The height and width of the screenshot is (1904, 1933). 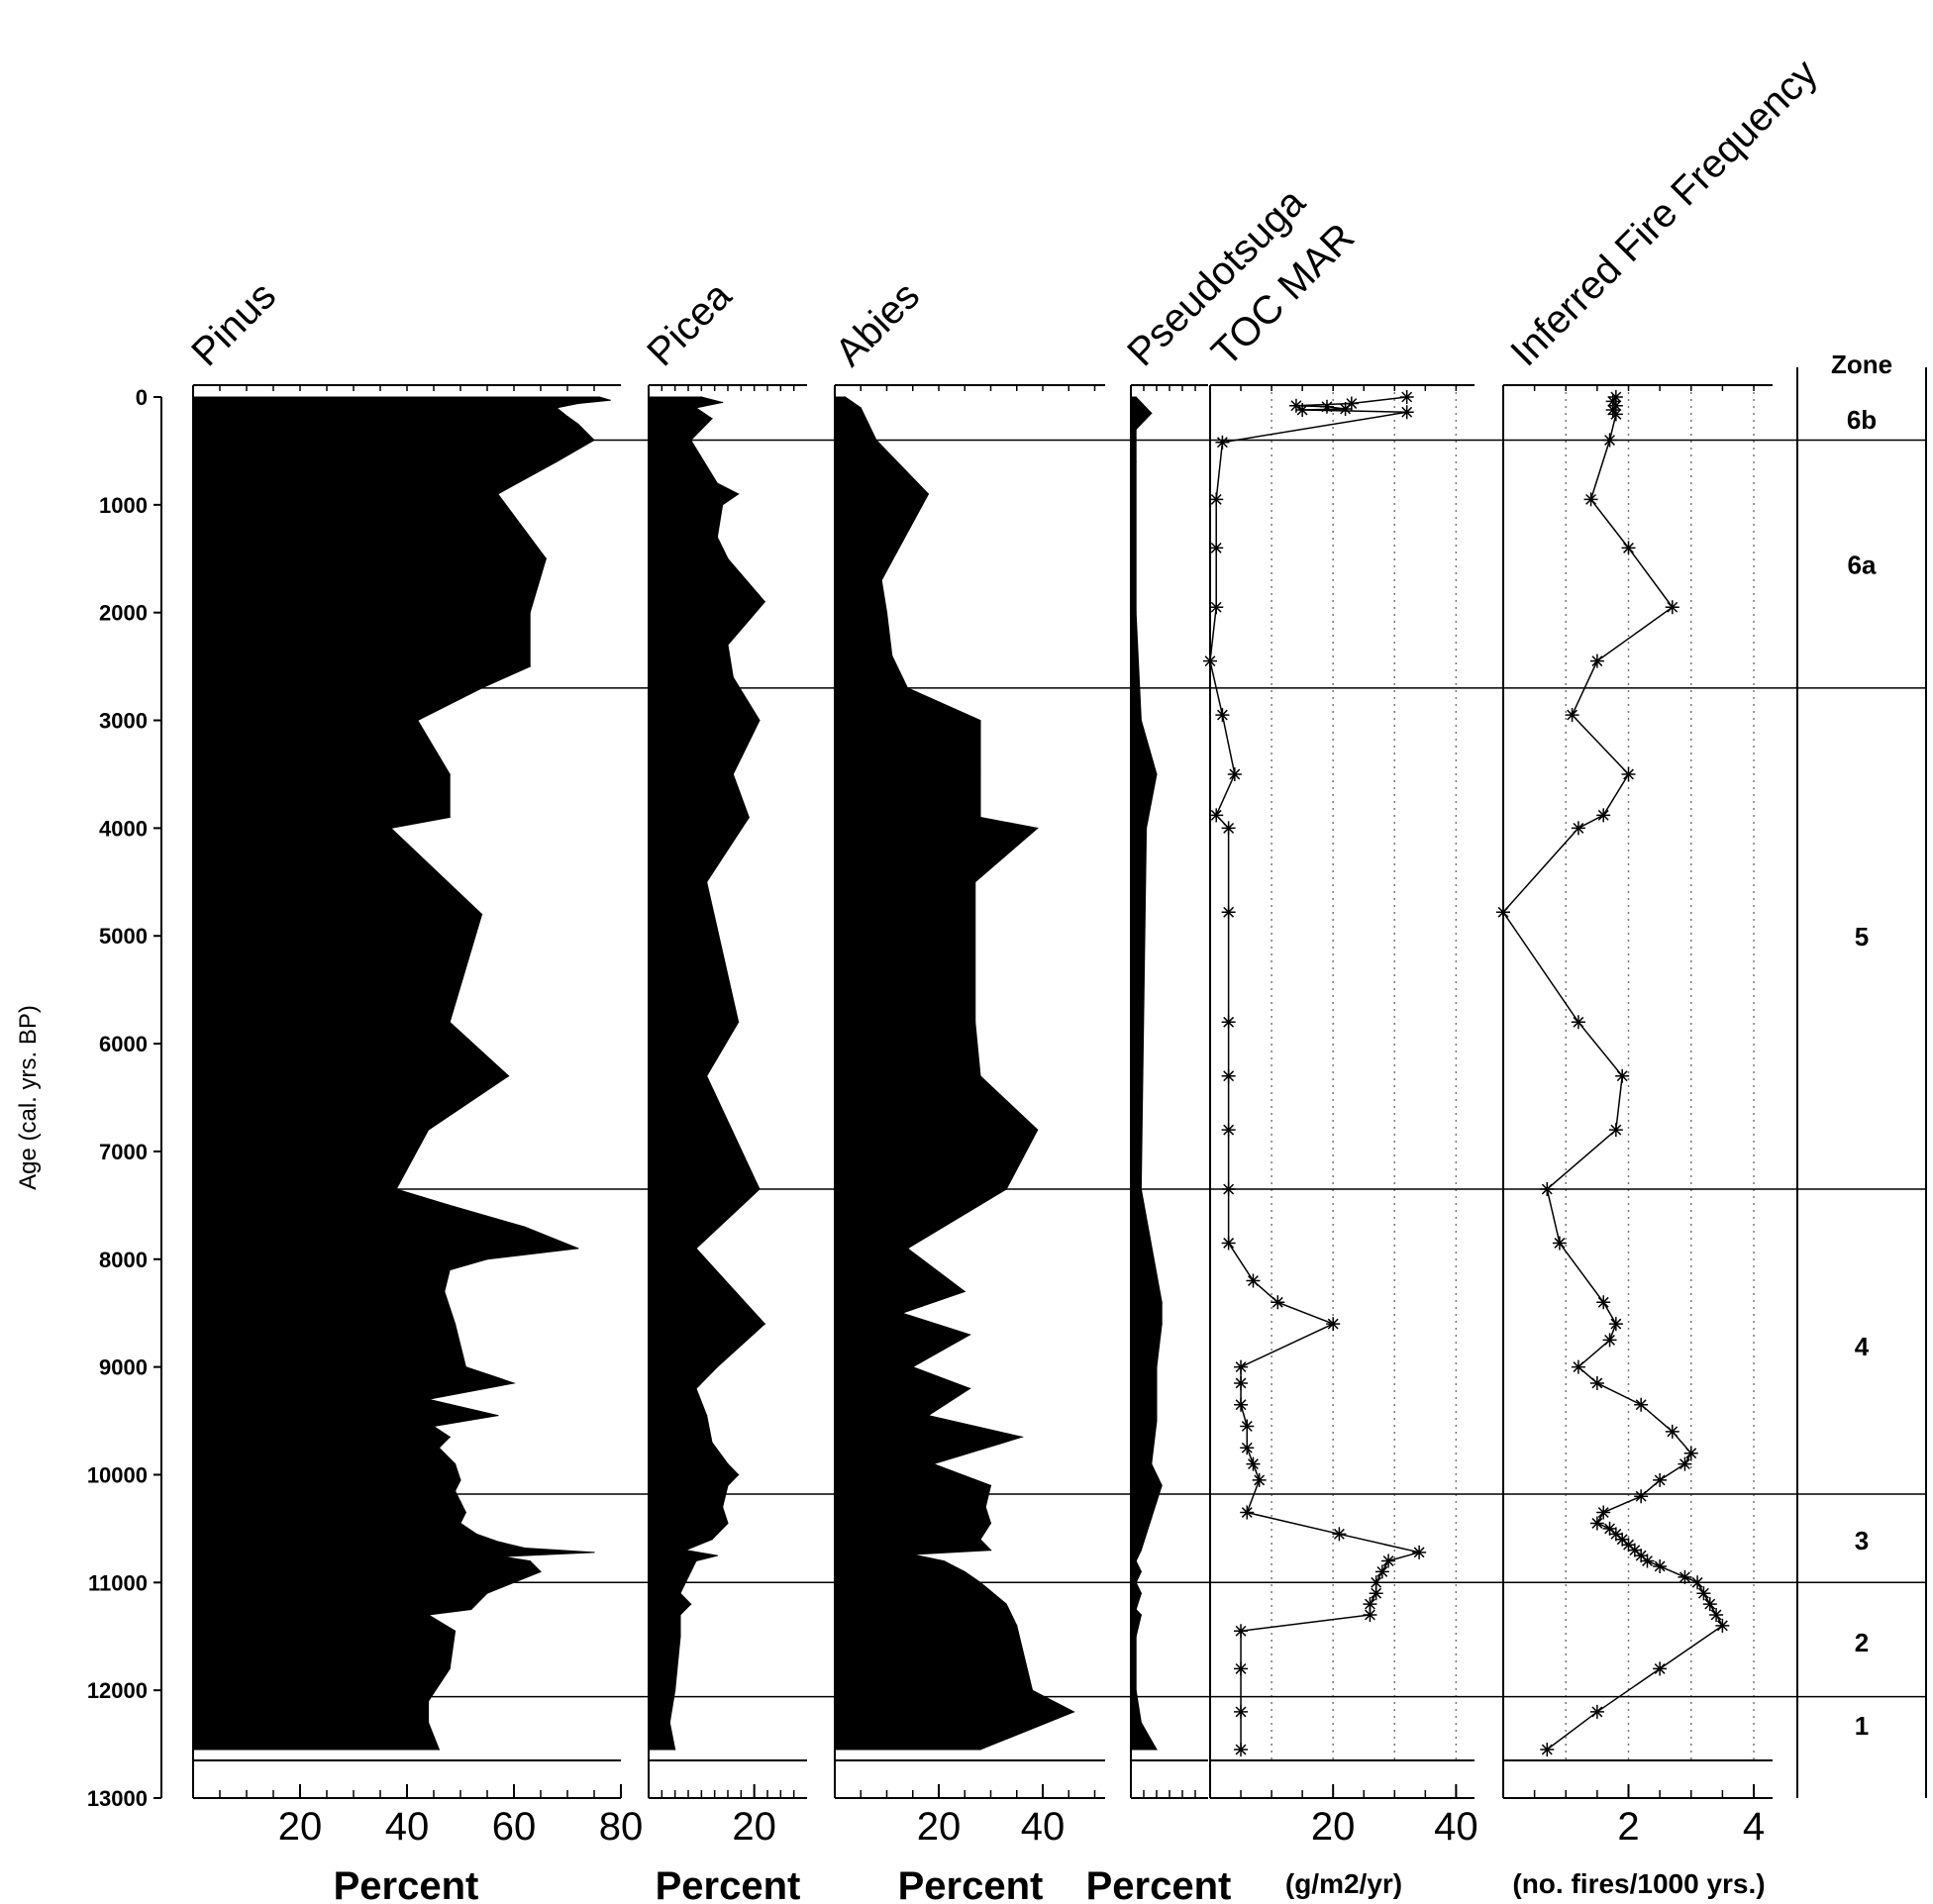 I want to click on zone-label: 2, so click(x=1862, y=1642).